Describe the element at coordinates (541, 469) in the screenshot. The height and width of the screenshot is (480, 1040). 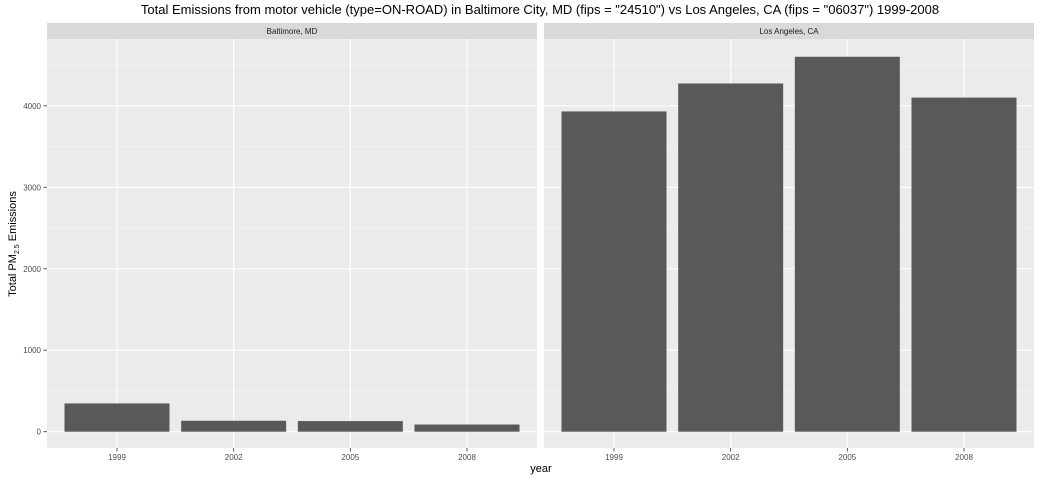
I see `x-axis-title: year` at that location.